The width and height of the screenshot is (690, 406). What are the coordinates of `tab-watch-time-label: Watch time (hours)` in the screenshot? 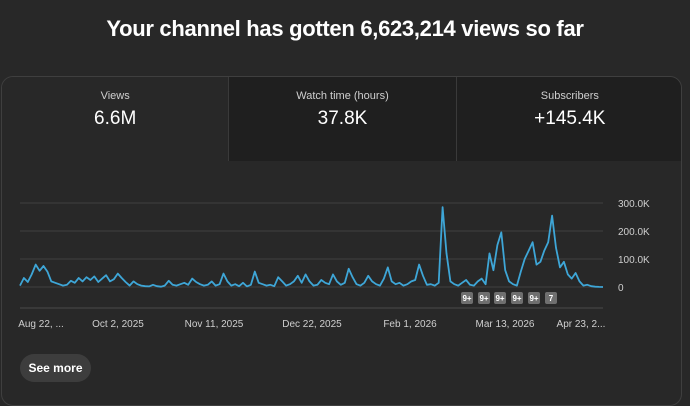 It's located at (342, 96).